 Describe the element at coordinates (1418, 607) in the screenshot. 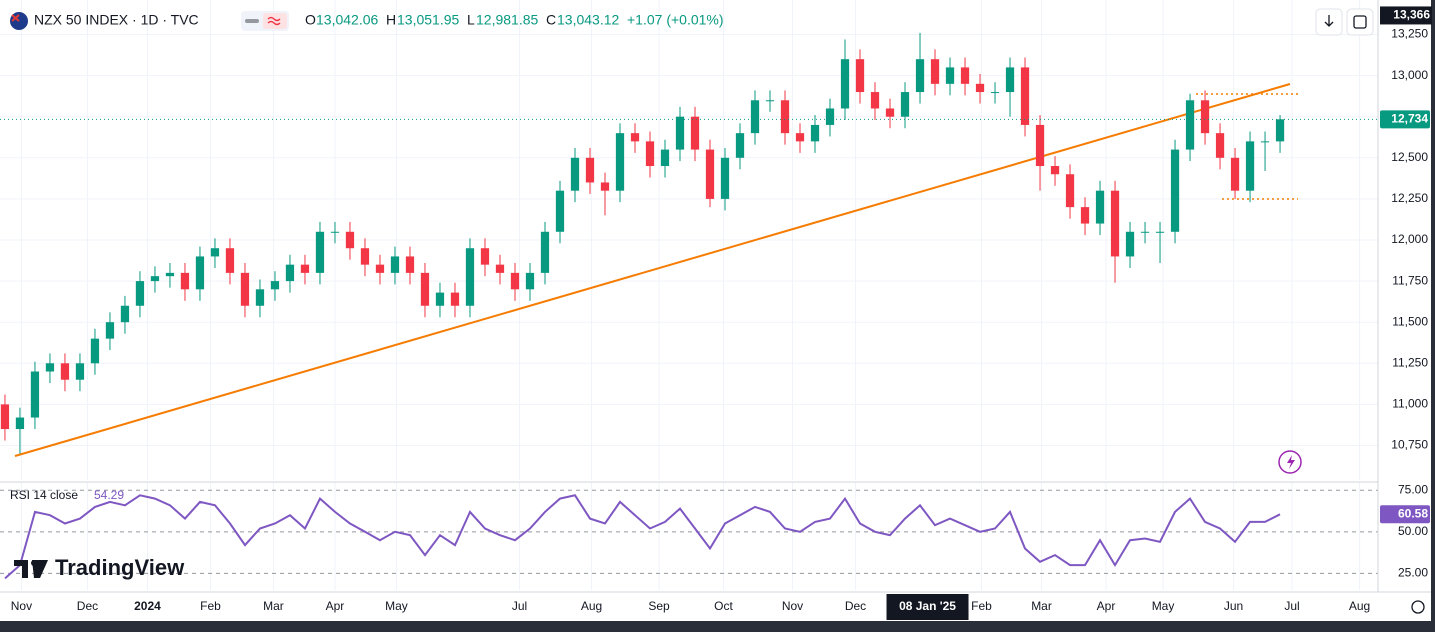

I see `settings-icon` at that location.